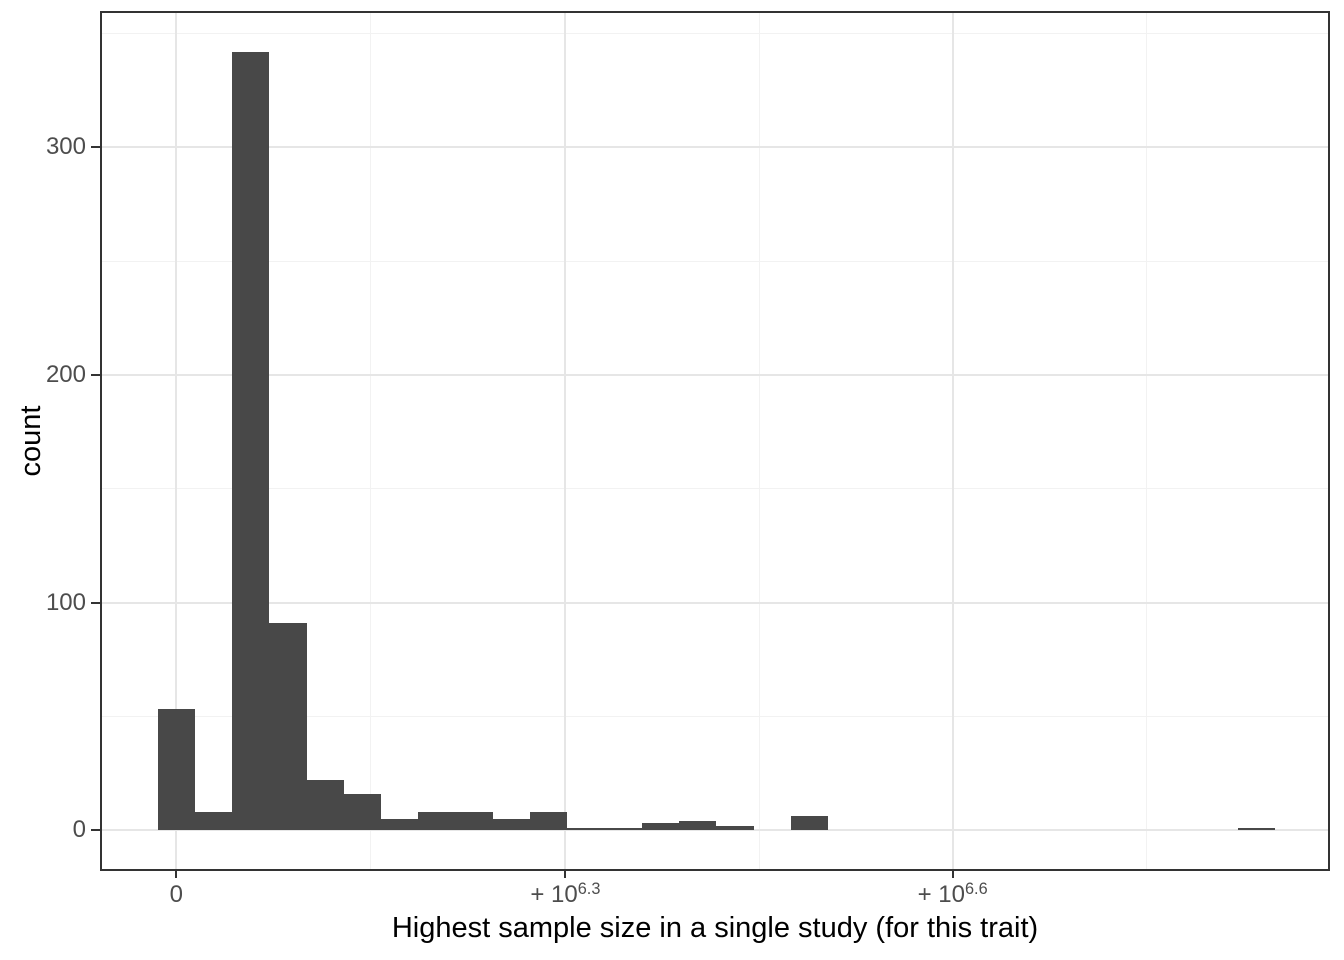 This screenshot has width=1344, height=960. What do you see at coordinates (79, 830) in the screenshot?
I see `y-tick-label: 0` at bounding box center [79, 830].